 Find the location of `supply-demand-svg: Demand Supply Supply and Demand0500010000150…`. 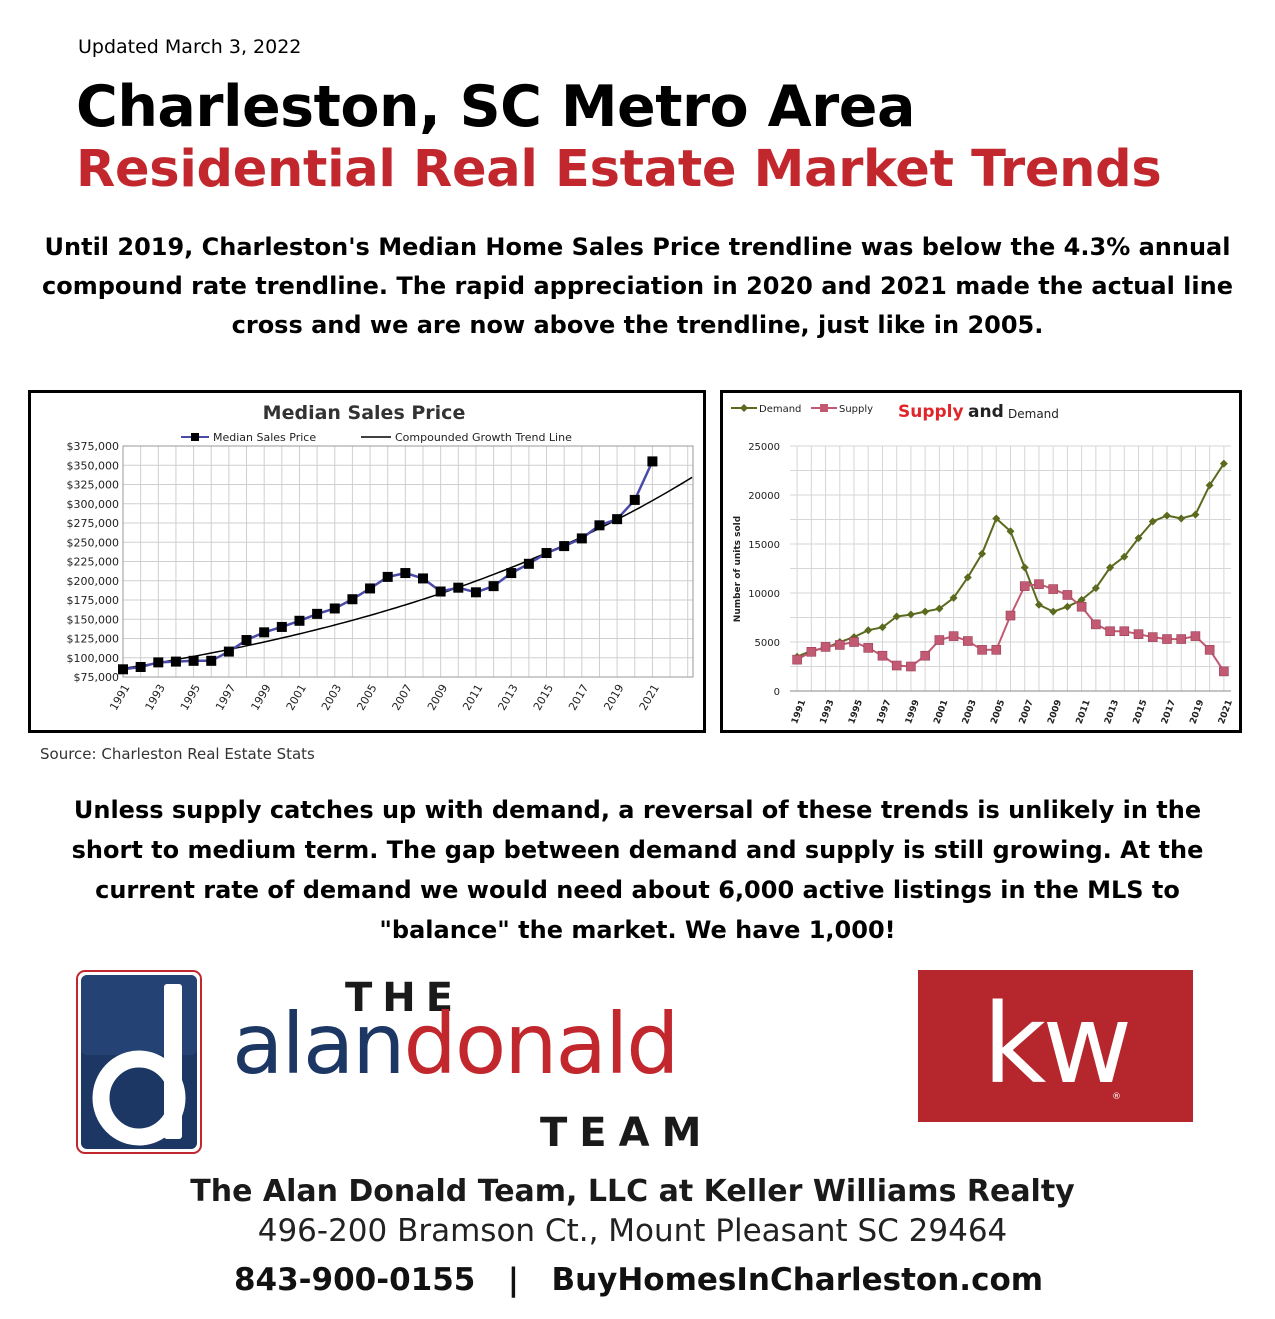

supply-demand-svg: Demand Supply Supply and Demand0500010000150… is located at coordinates (983, 564).